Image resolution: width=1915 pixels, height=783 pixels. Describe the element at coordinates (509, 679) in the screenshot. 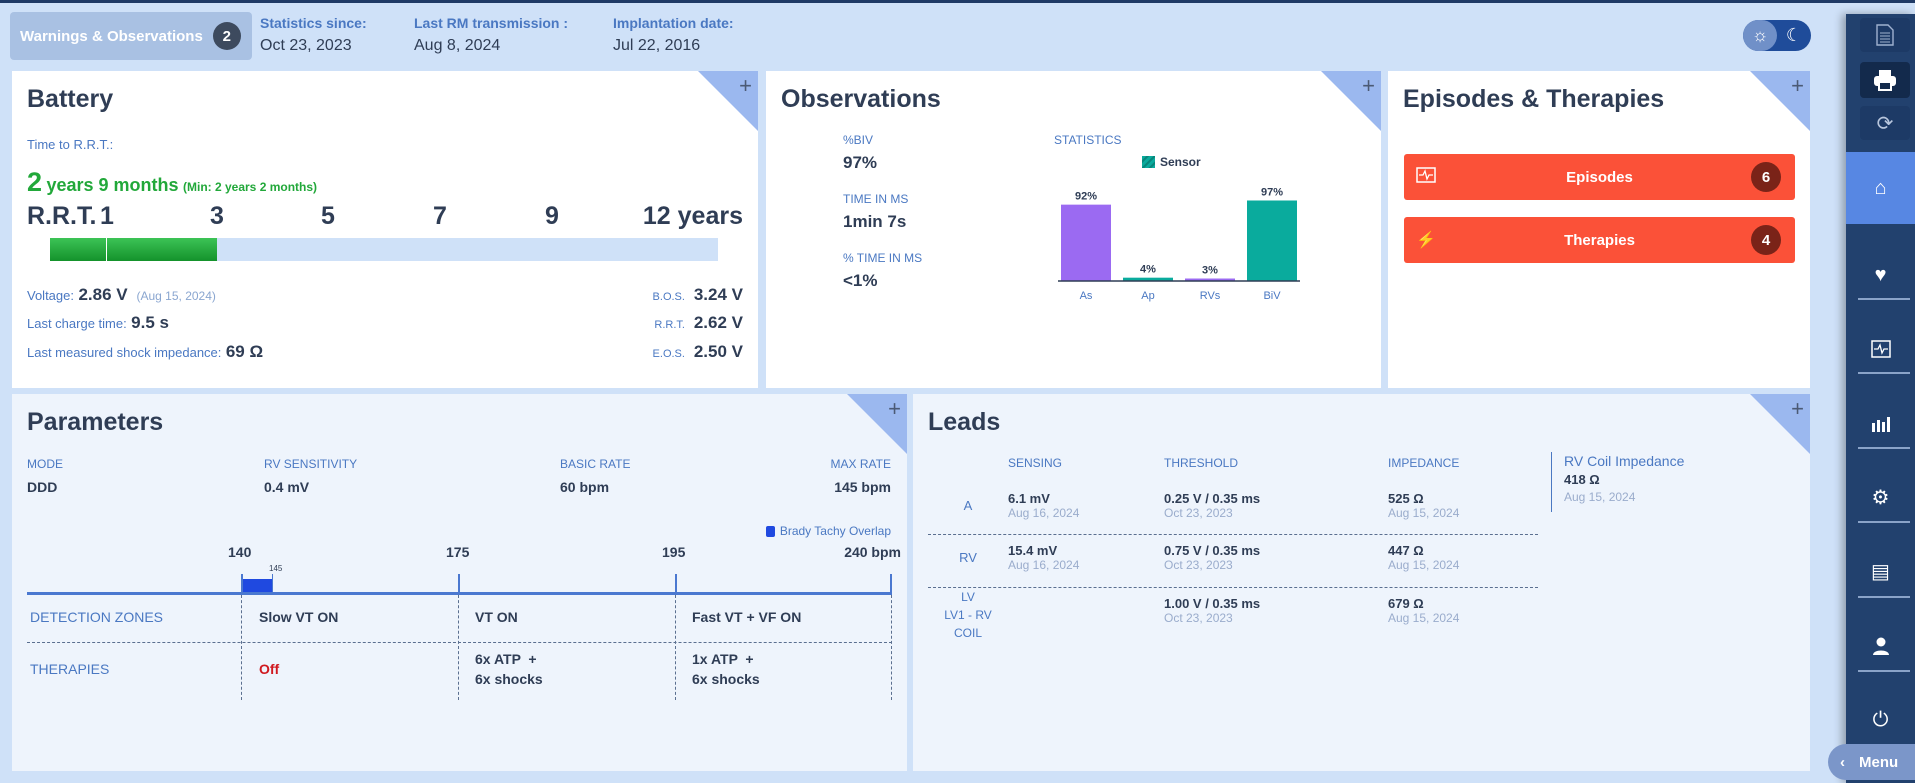

I see `therapy-line: 6x shocks` at that location.